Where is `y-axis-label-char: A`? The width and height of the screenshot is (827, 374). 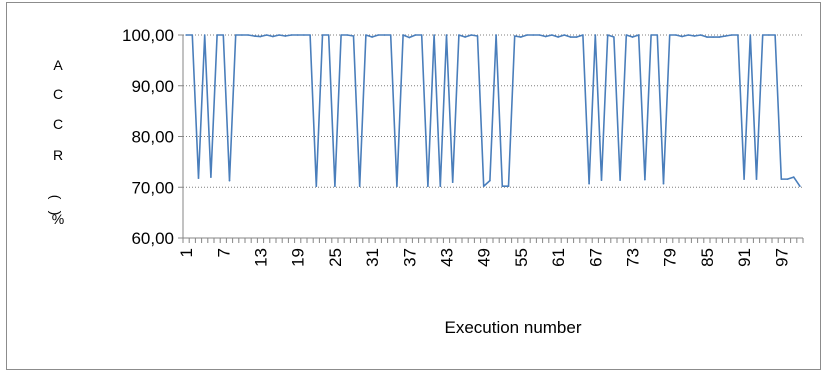
y-axis-label-char: A is located at coordinates (58, 65).